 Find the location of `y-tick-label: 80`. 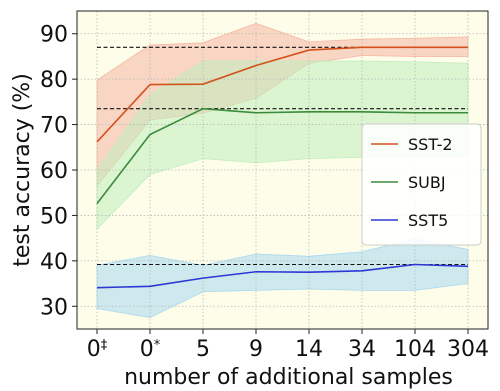

y-tick-label: 80 is located at coordinates (54, 80).